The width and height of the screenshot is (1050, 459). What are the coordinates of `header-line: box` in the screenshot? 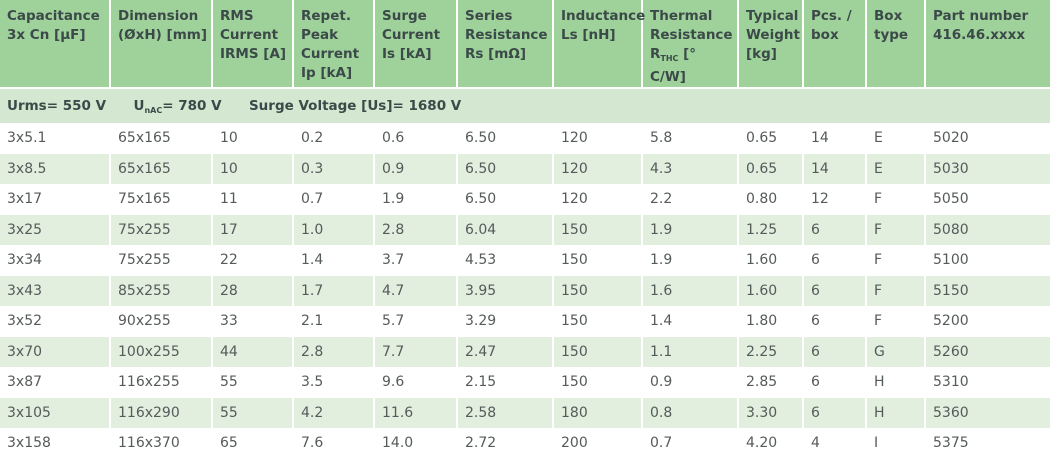 It's located at (825, 35).